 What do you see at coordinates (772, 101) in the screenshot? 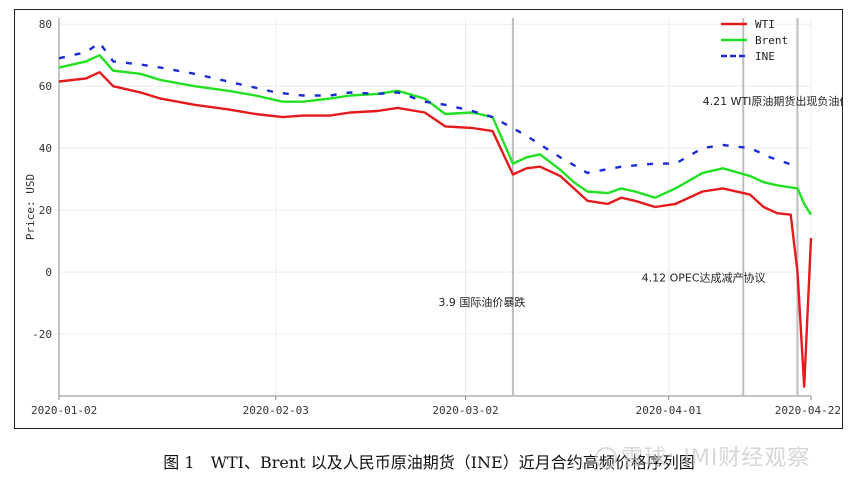
I see `annotation-label: 4.21 WTI原油期货出现负油价` at bounding box center [772, 101].